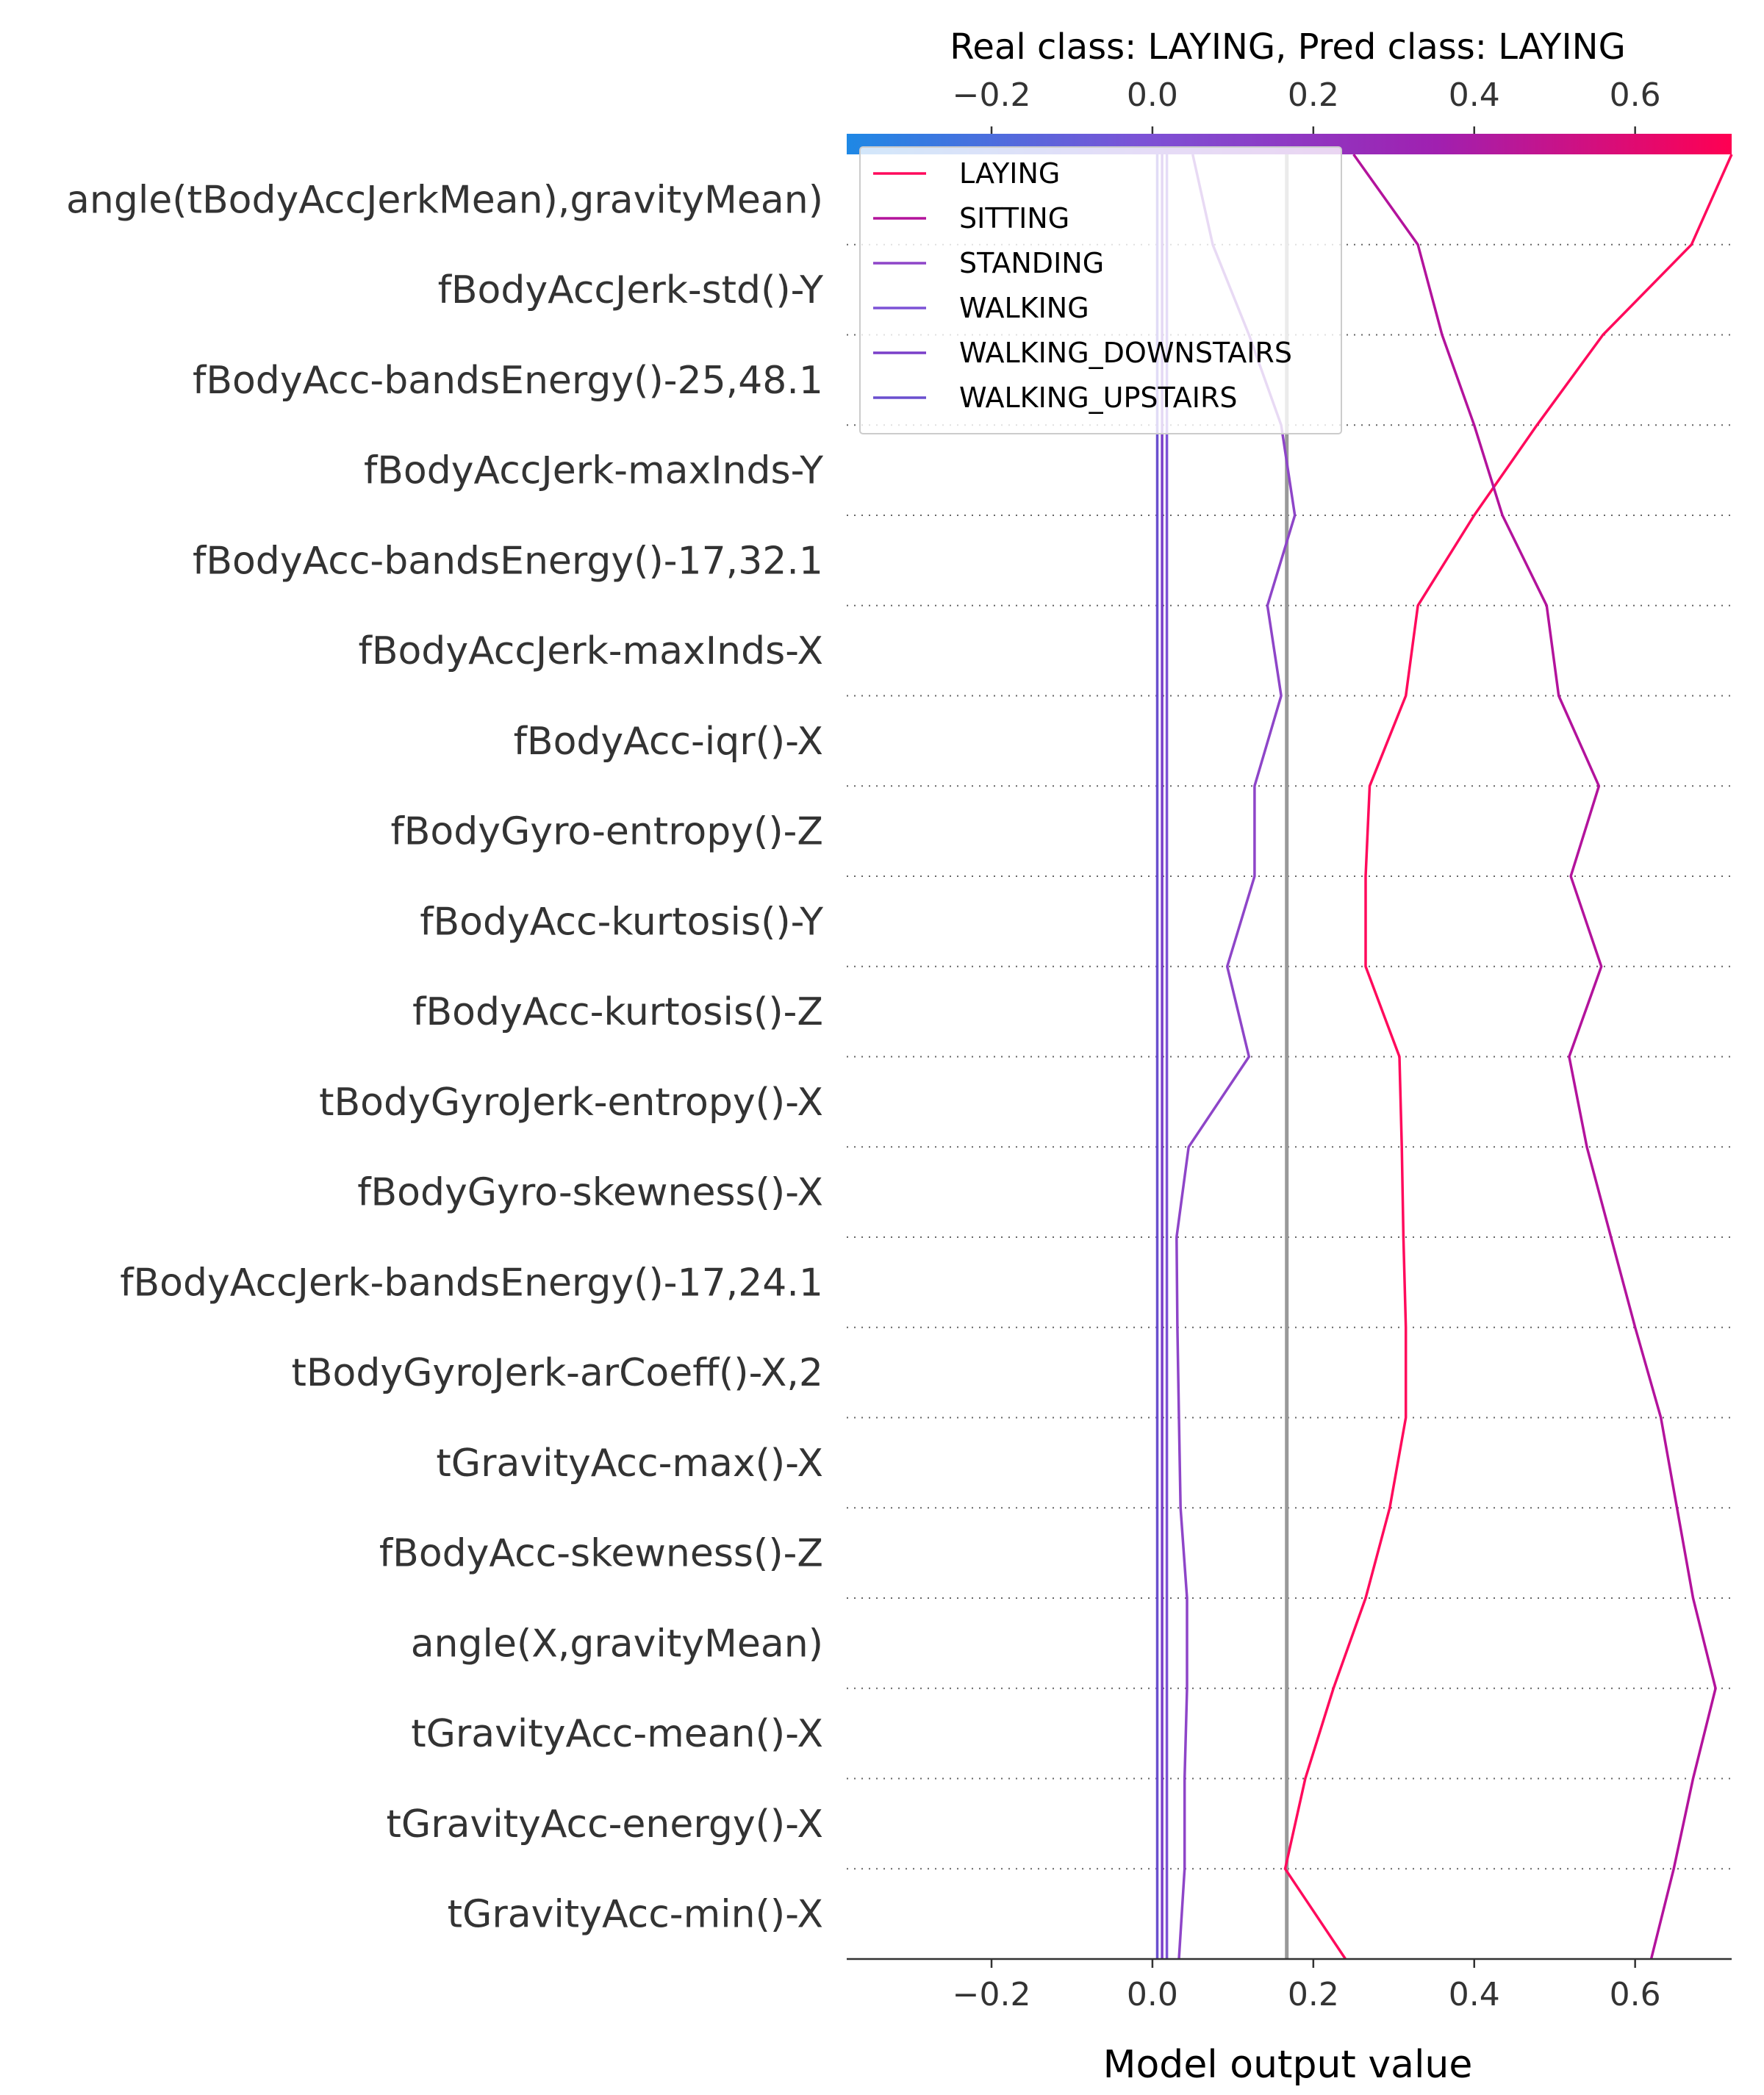 The height and width of the screenshot is (2095, 1764). What do you see at coordinates (593, 471) in the screenshot?
I see `feature-label: fBodyAccJerk-maxInds-Y` at bounding box center [593, 471].